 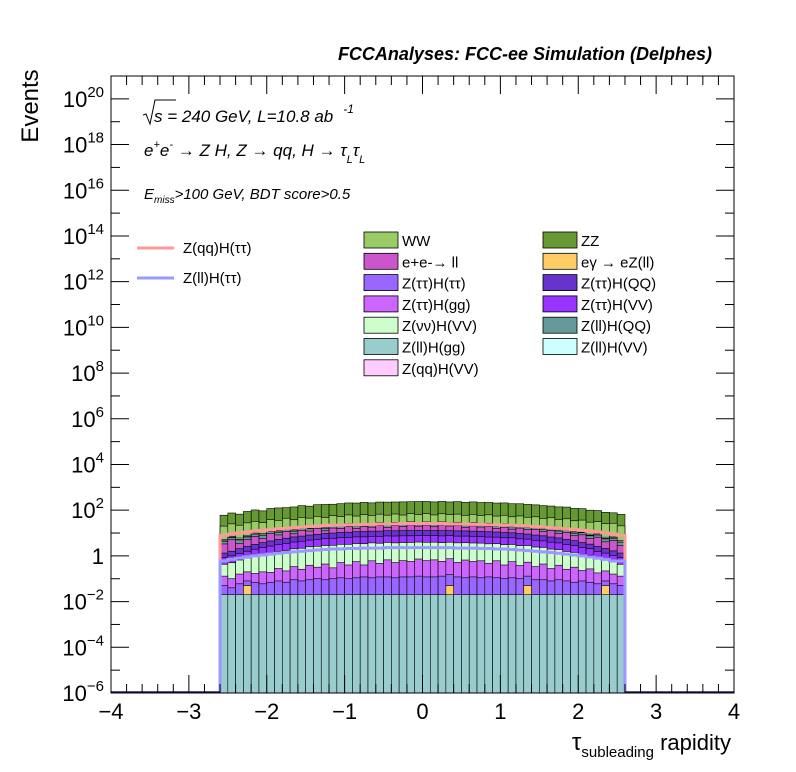 I want to click on legend-entry: Z(νν)H(VV), so click(x=420, y=325).